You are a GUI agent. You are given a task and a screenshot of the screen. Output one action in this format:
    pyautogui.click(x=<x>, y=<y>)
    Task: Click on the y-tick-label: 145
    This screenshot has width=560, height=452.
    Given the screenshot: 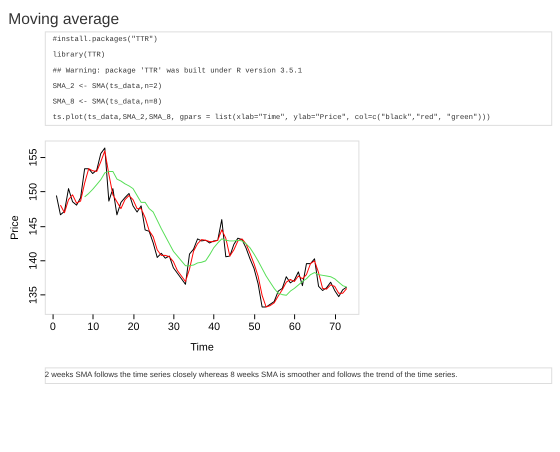 What is the action you would take?
    pyautogui.click(x=34, y=226)
    